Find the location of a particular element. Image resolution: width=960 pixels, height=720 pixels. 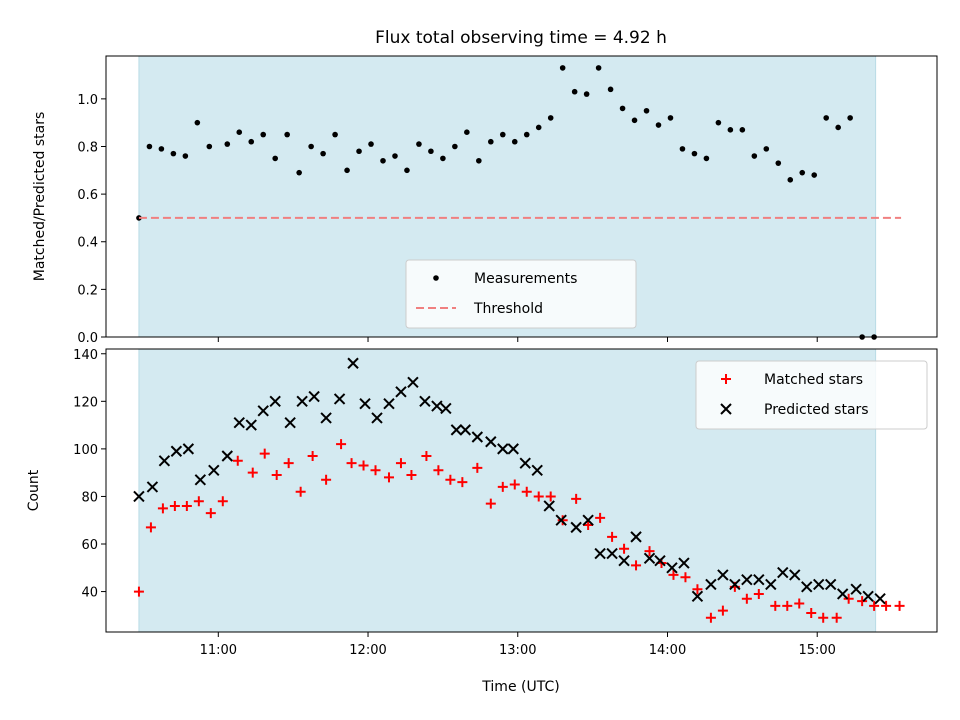

y-tick-label: 1.0 is located at coordinates (87, 100).